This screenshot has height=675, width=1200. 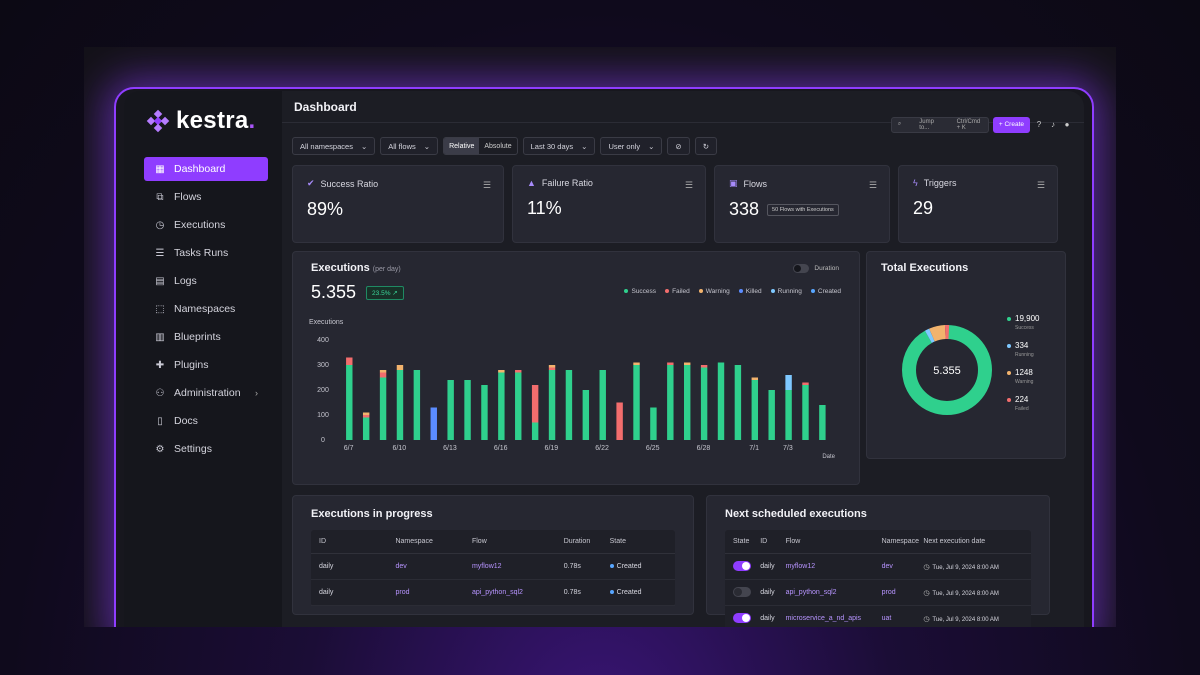 What do you see at coordinates (947, 370) in the screenshot?
I see `donut-slice-failed` at bounding box center [947, 370].